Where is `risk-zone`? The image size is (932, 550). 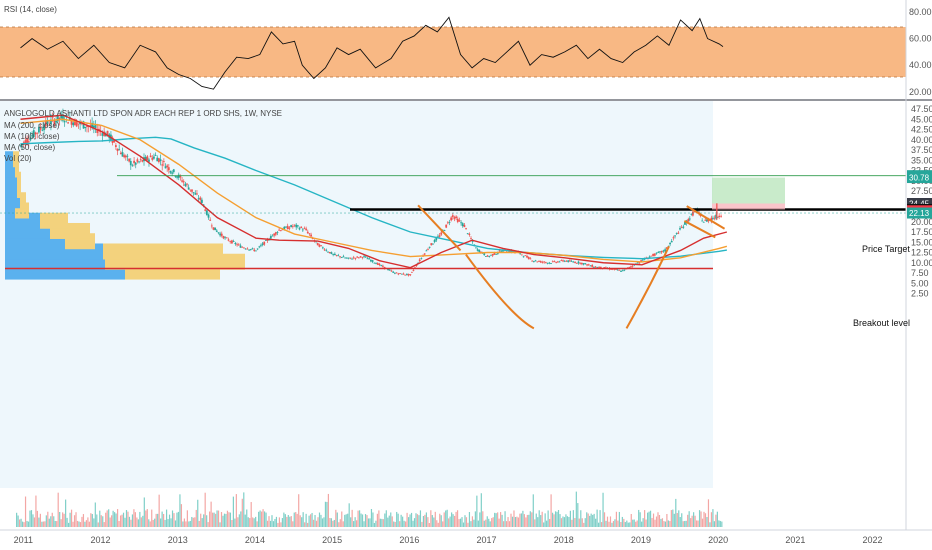 risk-zone is located at coordinates (748, 206).